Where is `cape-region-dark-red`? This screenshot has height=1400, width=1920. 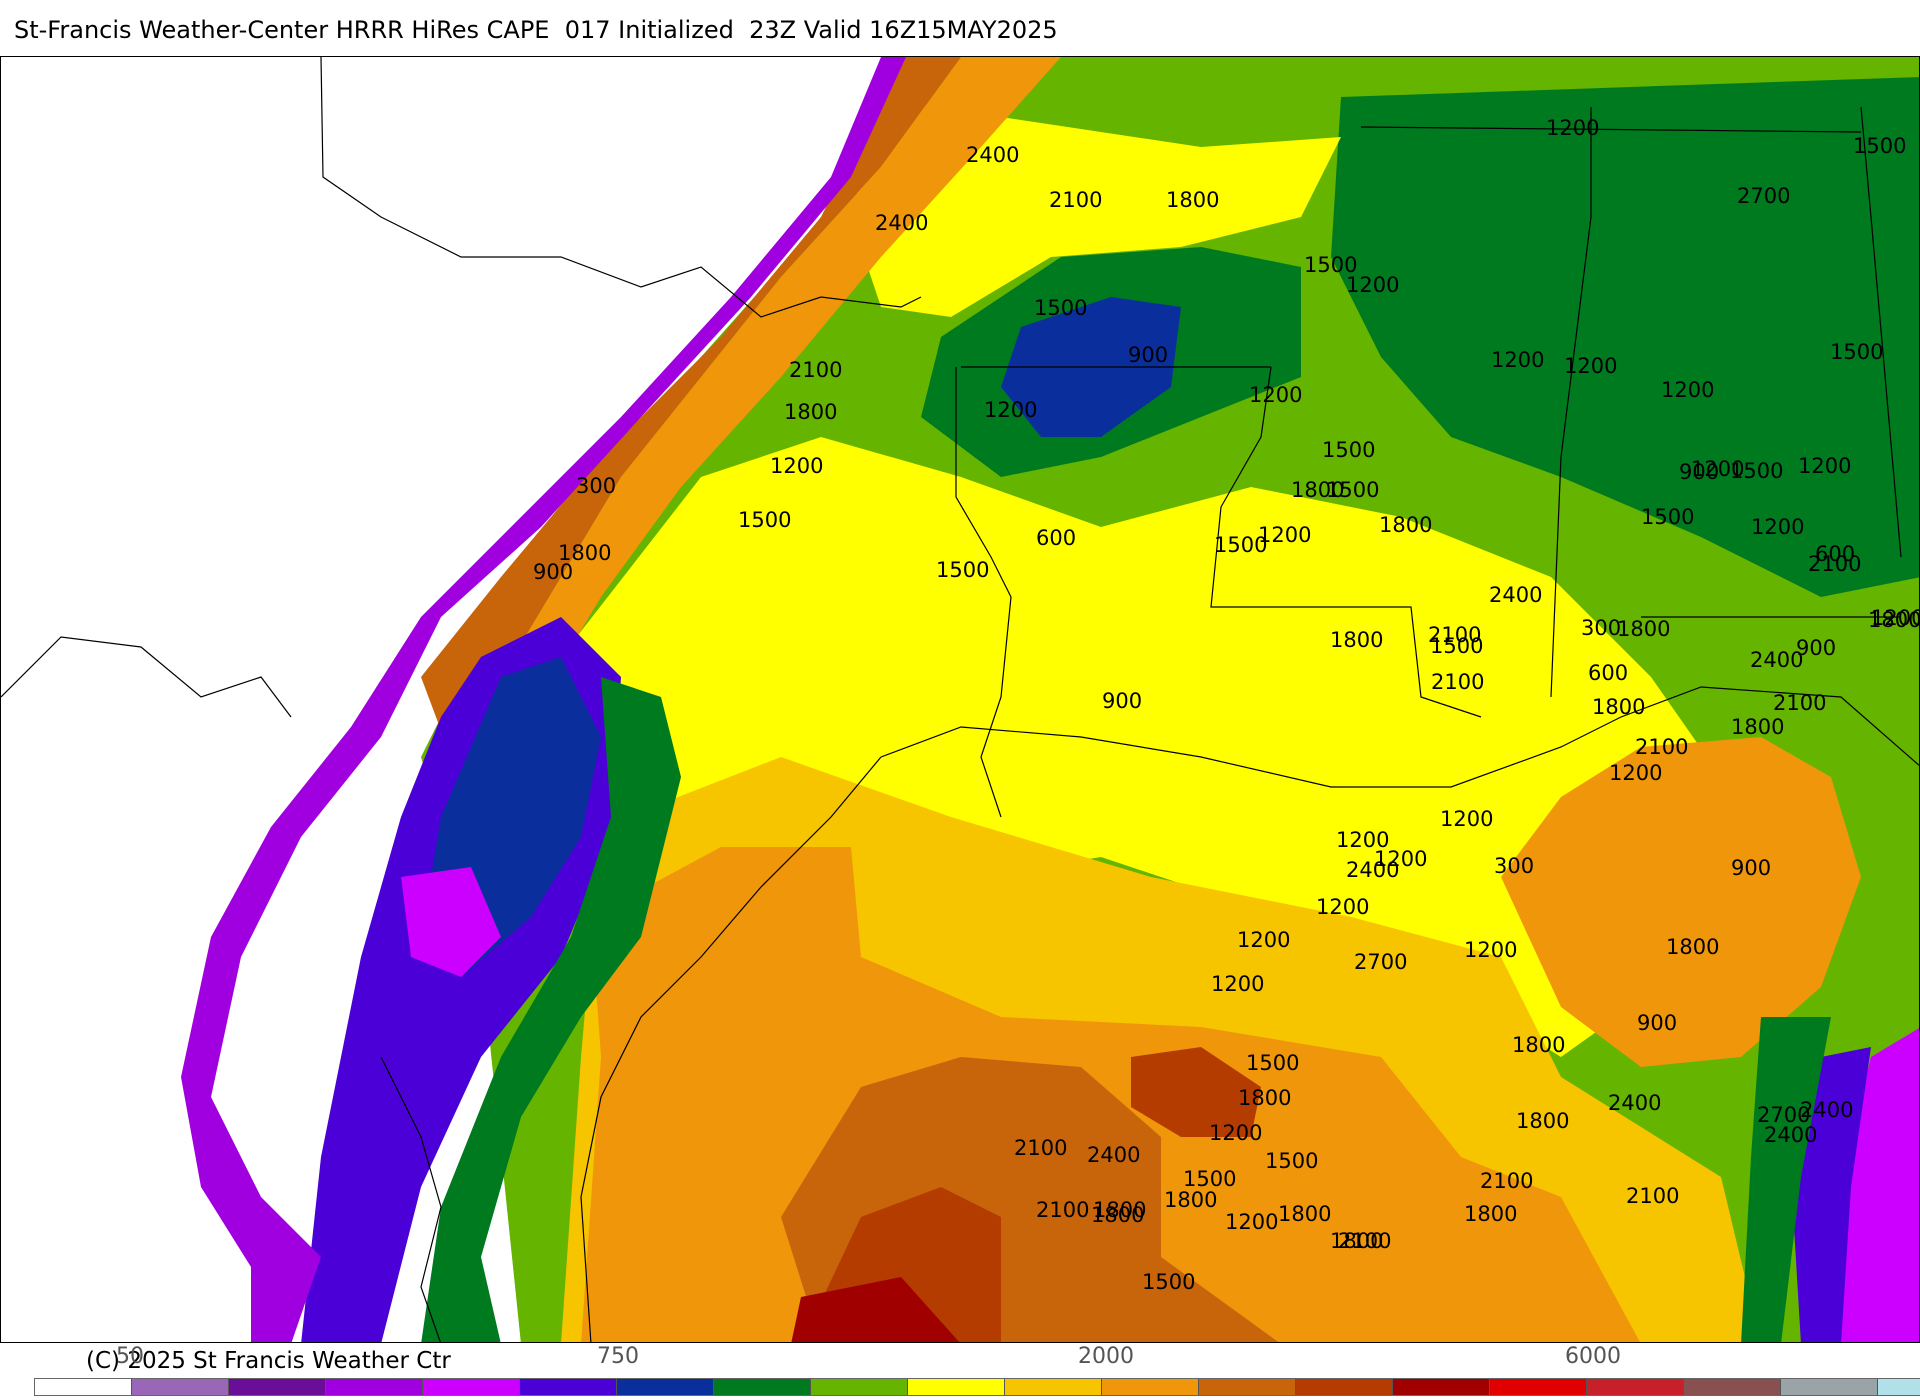
cape-region-dark-red is located at coordinates (875, 1309).